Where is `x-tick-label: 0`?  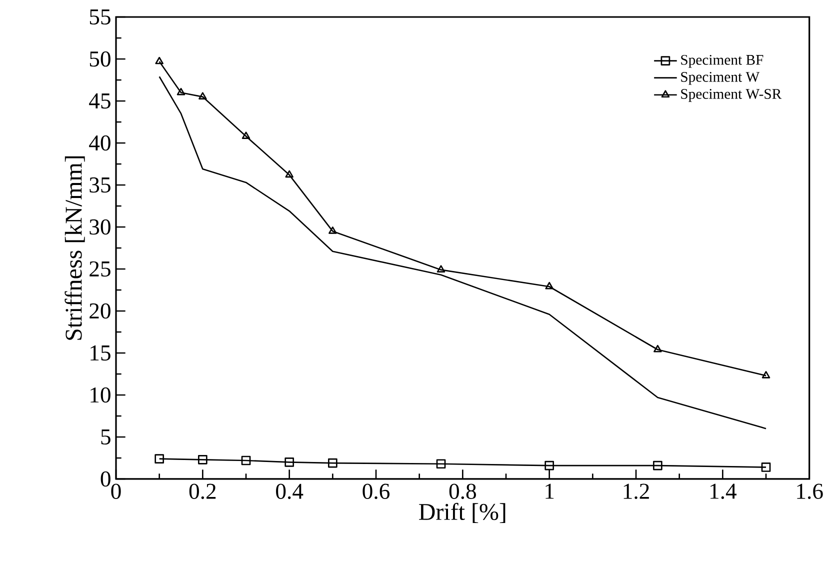 x-tick-label: 0 is located at coordinates (116, 491).